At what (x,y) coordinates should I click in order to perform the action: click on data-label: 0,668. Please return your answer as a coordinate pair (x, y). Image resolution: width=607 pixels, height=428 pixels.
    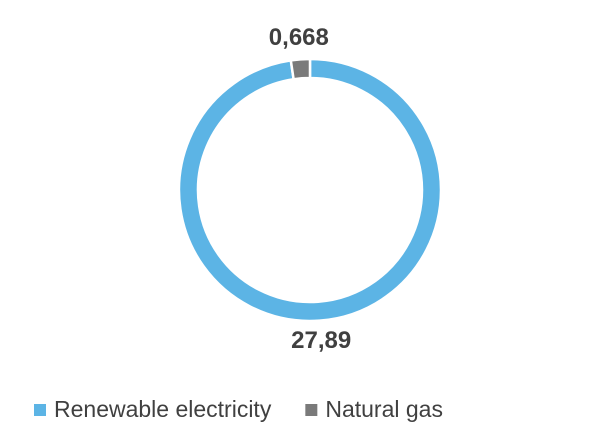
    Looking at the image, I should click on (299, 37).